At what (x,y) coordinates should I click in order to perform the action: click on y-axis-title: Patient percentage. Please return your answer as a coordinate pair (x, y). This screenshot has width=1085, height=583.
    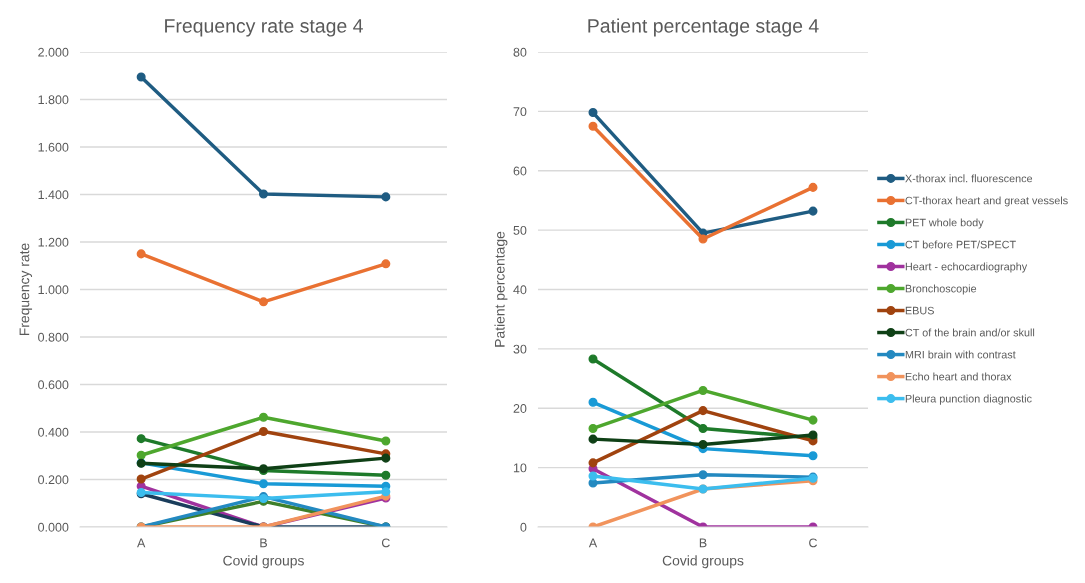
    Looking at the image, I should click on (501, 289).